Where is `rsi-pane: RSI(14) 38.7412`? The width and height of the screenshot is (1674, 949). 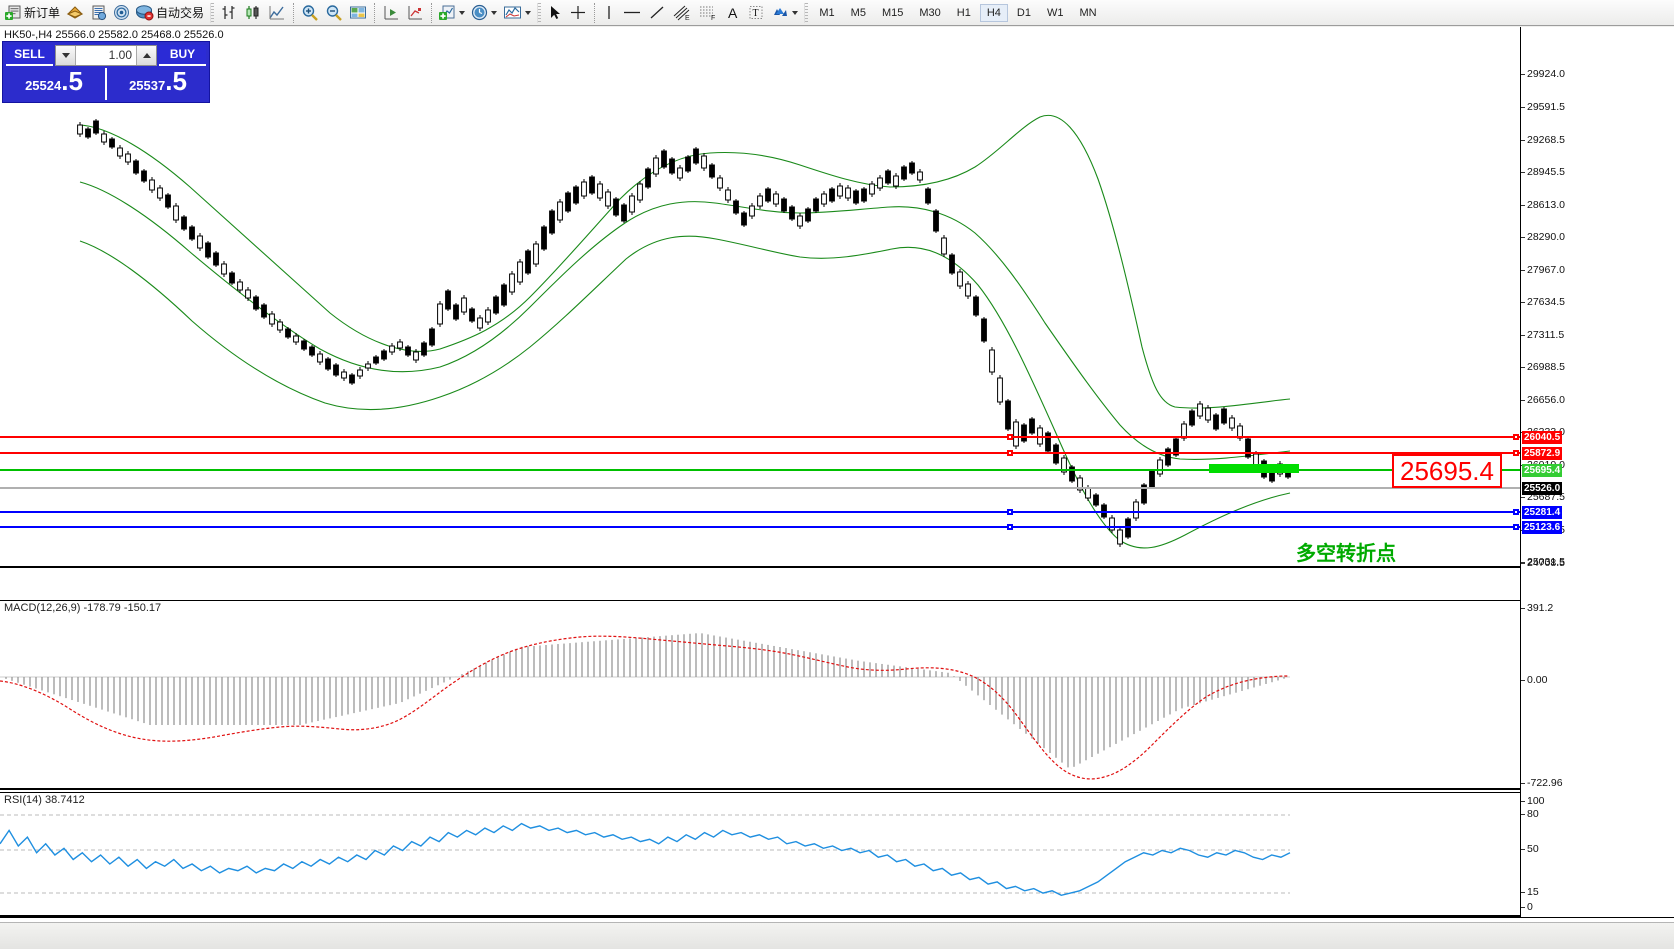
rsi-pane: RSI(14) 38.7412 is located at coordinates (760, 854).